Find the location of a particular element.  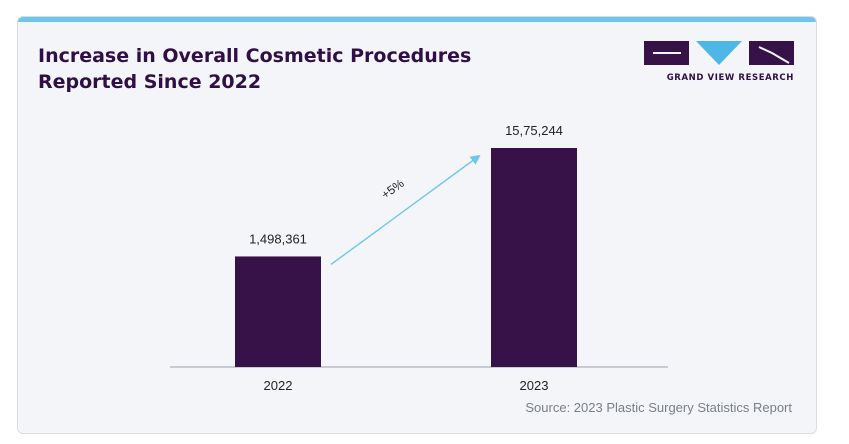

logo-mark-icon is located at coordinates (719, 53).